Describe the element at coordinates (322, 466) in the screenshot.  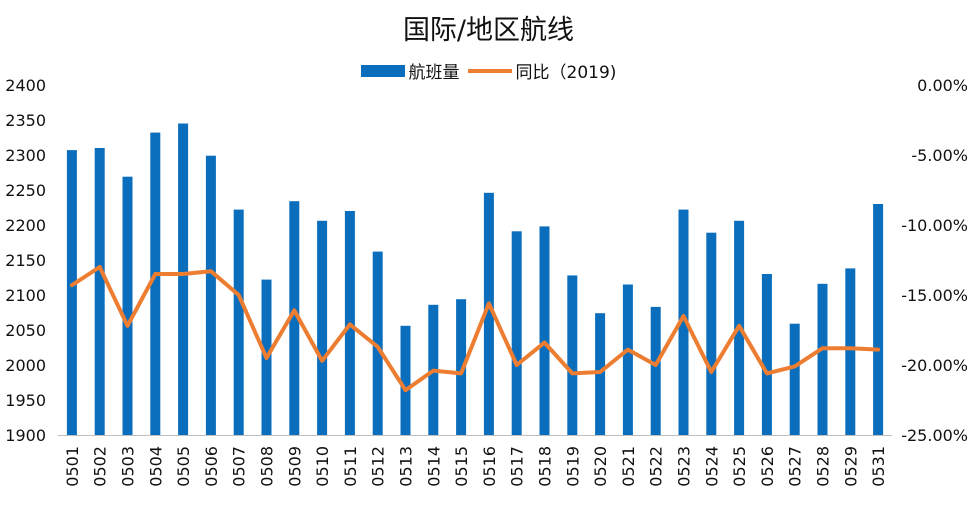
I see `x-tick-label: 0510` at that location.